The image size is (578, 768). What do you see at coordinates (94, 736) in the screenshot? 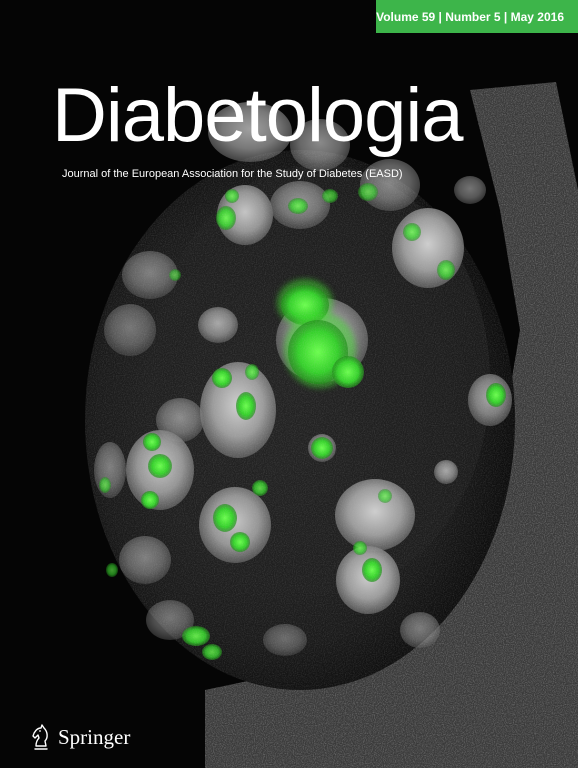
I see `publisher-name: Springer` at bounding box center [94, 736].